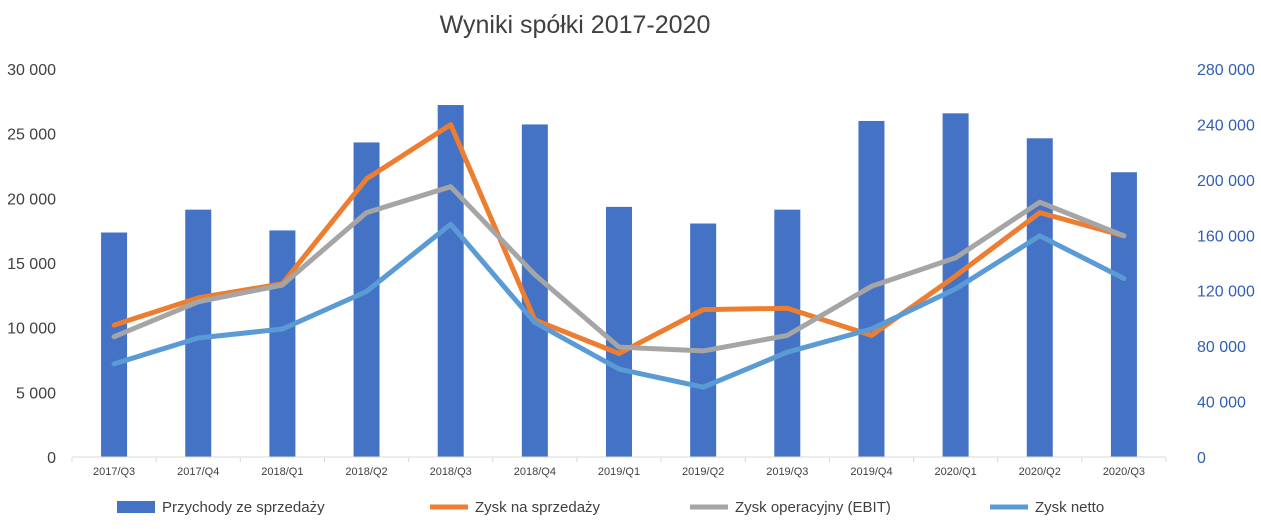  I want to click on legend-item-3: Zysk netto, so click(1047, 507).